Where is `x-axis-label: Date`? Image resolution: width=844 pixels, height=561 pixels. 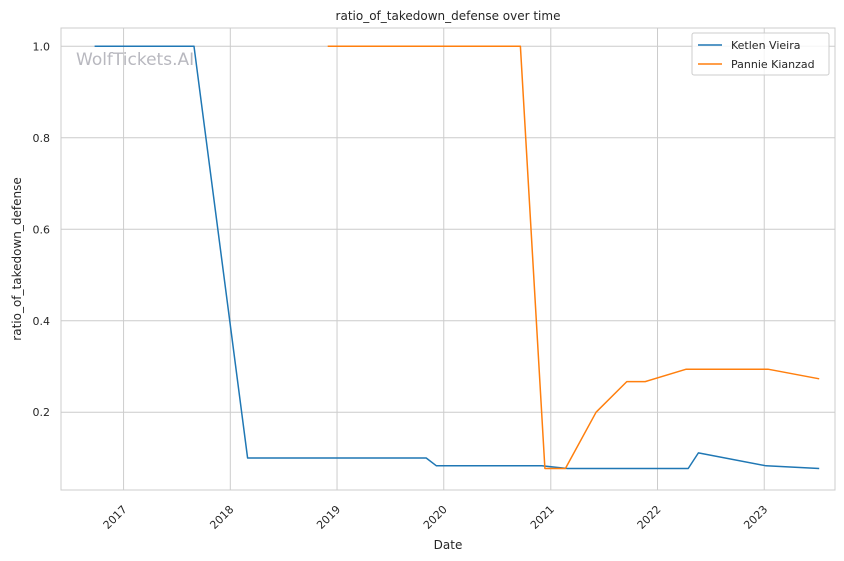
x-axis-label: Date is located at coordinates (448, 545).